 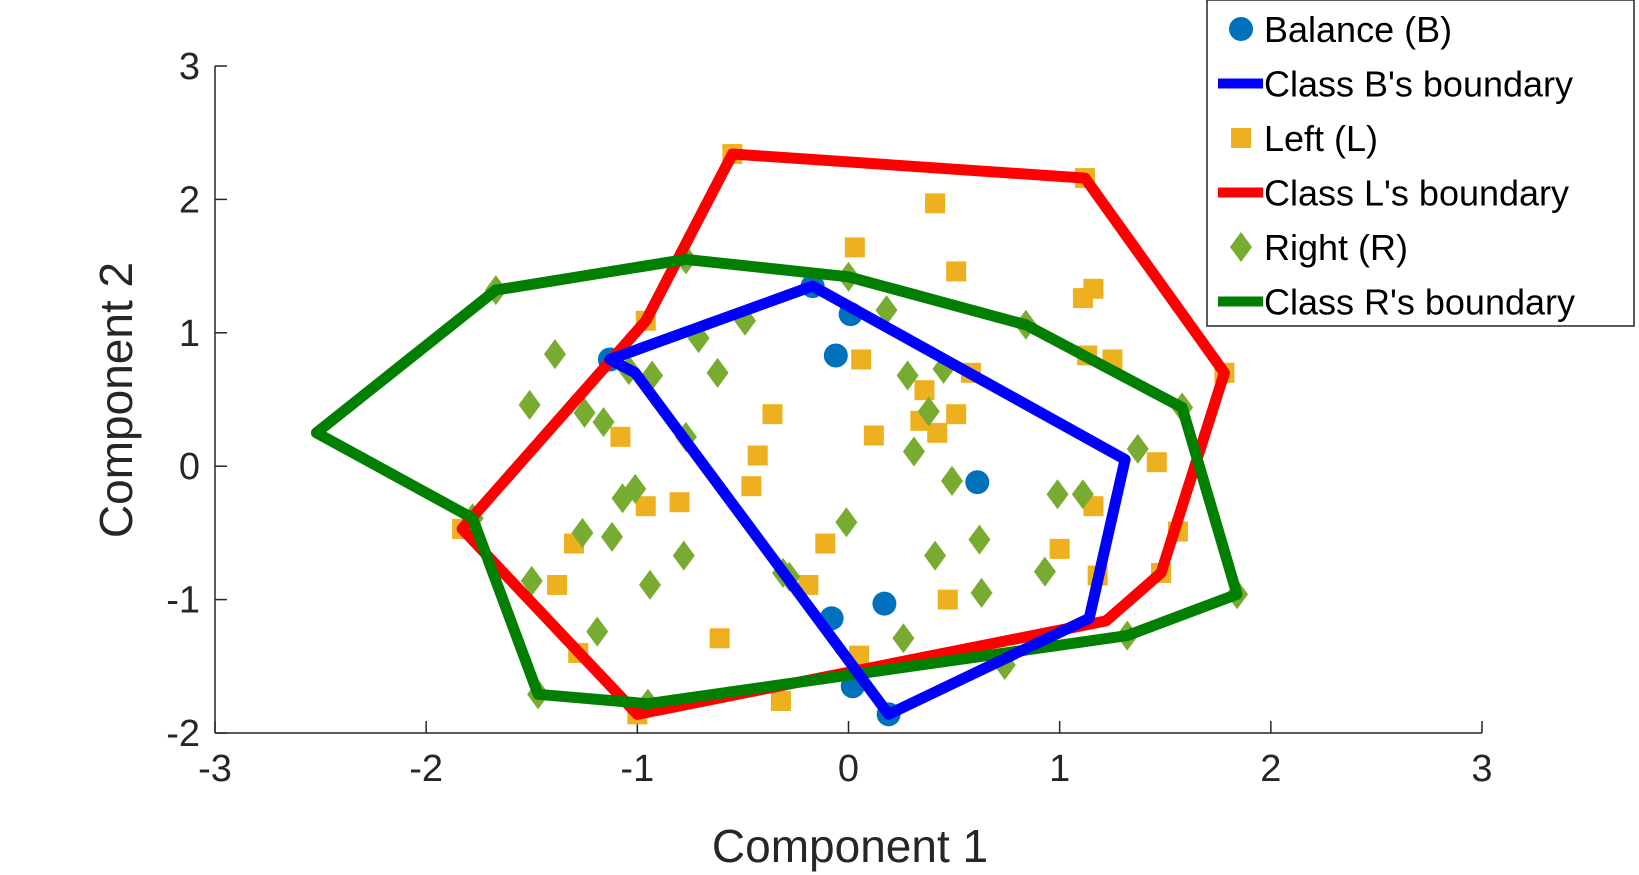 What do you see at coordinates (637, 769) in the screenshot?
I see `x-tick-label: -1` at bounding box center [637, 769].